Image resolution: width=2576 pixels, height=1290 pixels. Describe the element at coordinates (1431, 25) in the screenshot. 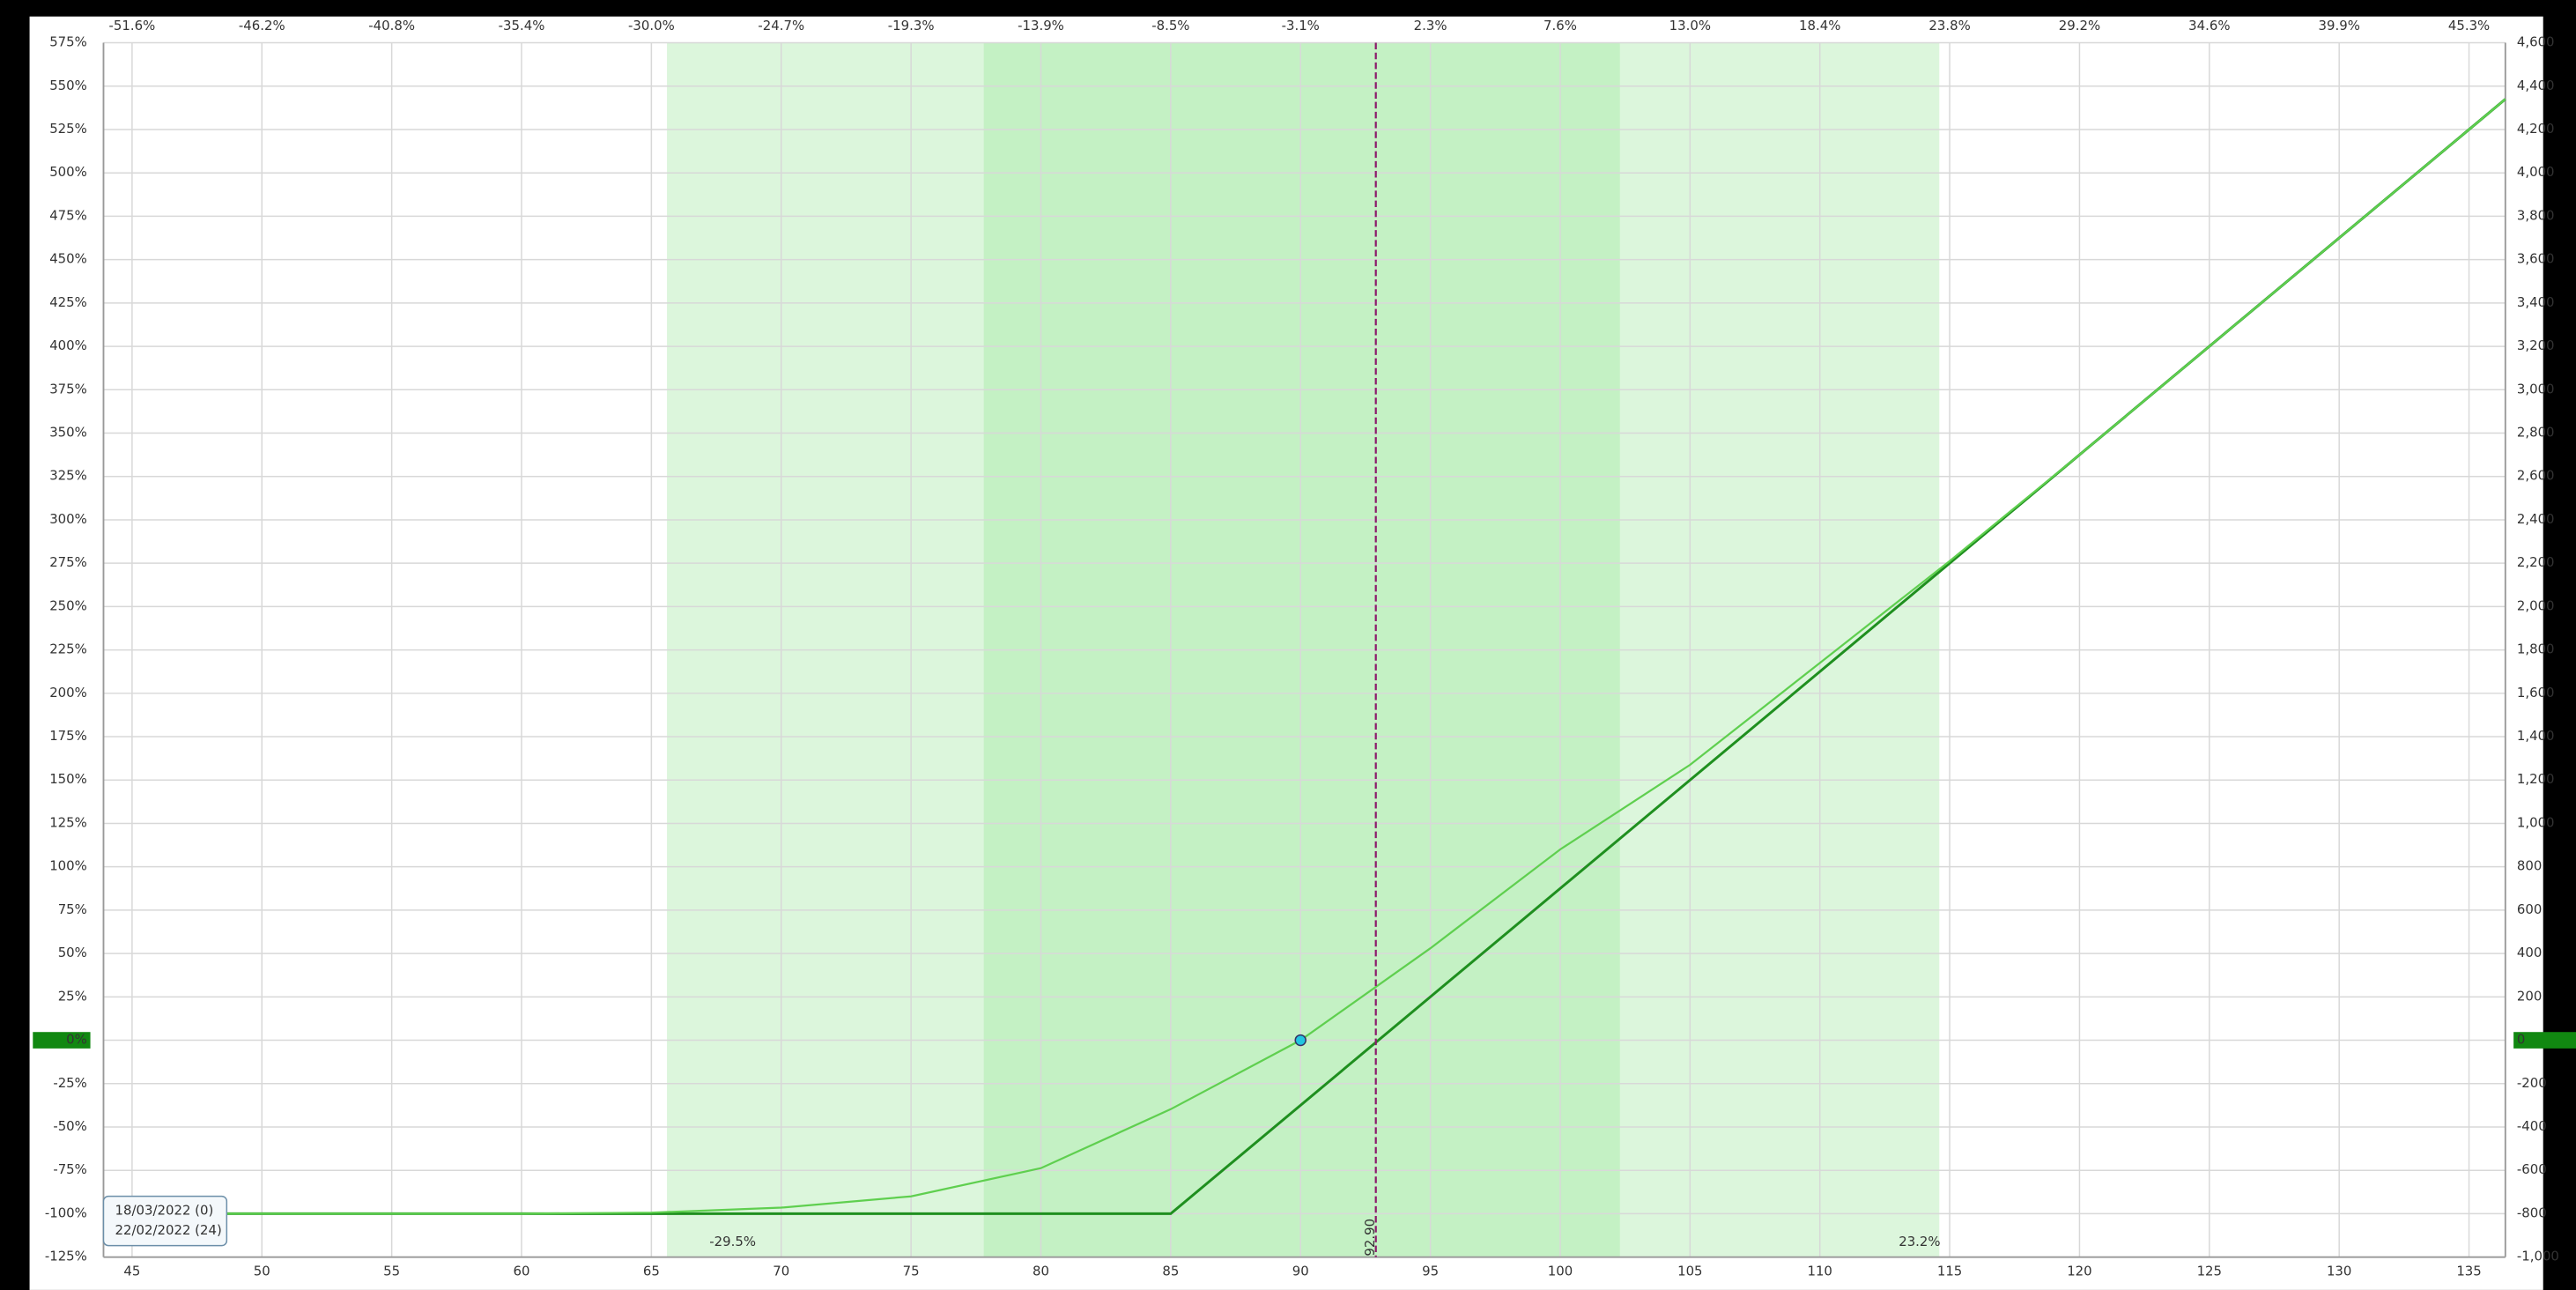

I see `top-tick-label: 2.3%` at that location.